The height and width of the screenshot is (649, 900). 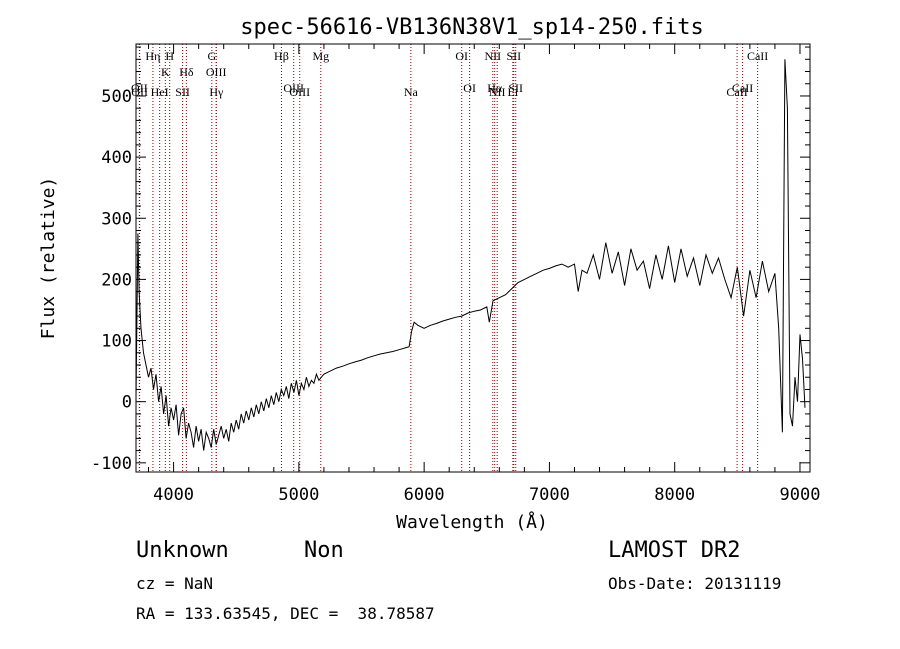 I want to click on y-tick-label: 500, so click(x=116, y=97).